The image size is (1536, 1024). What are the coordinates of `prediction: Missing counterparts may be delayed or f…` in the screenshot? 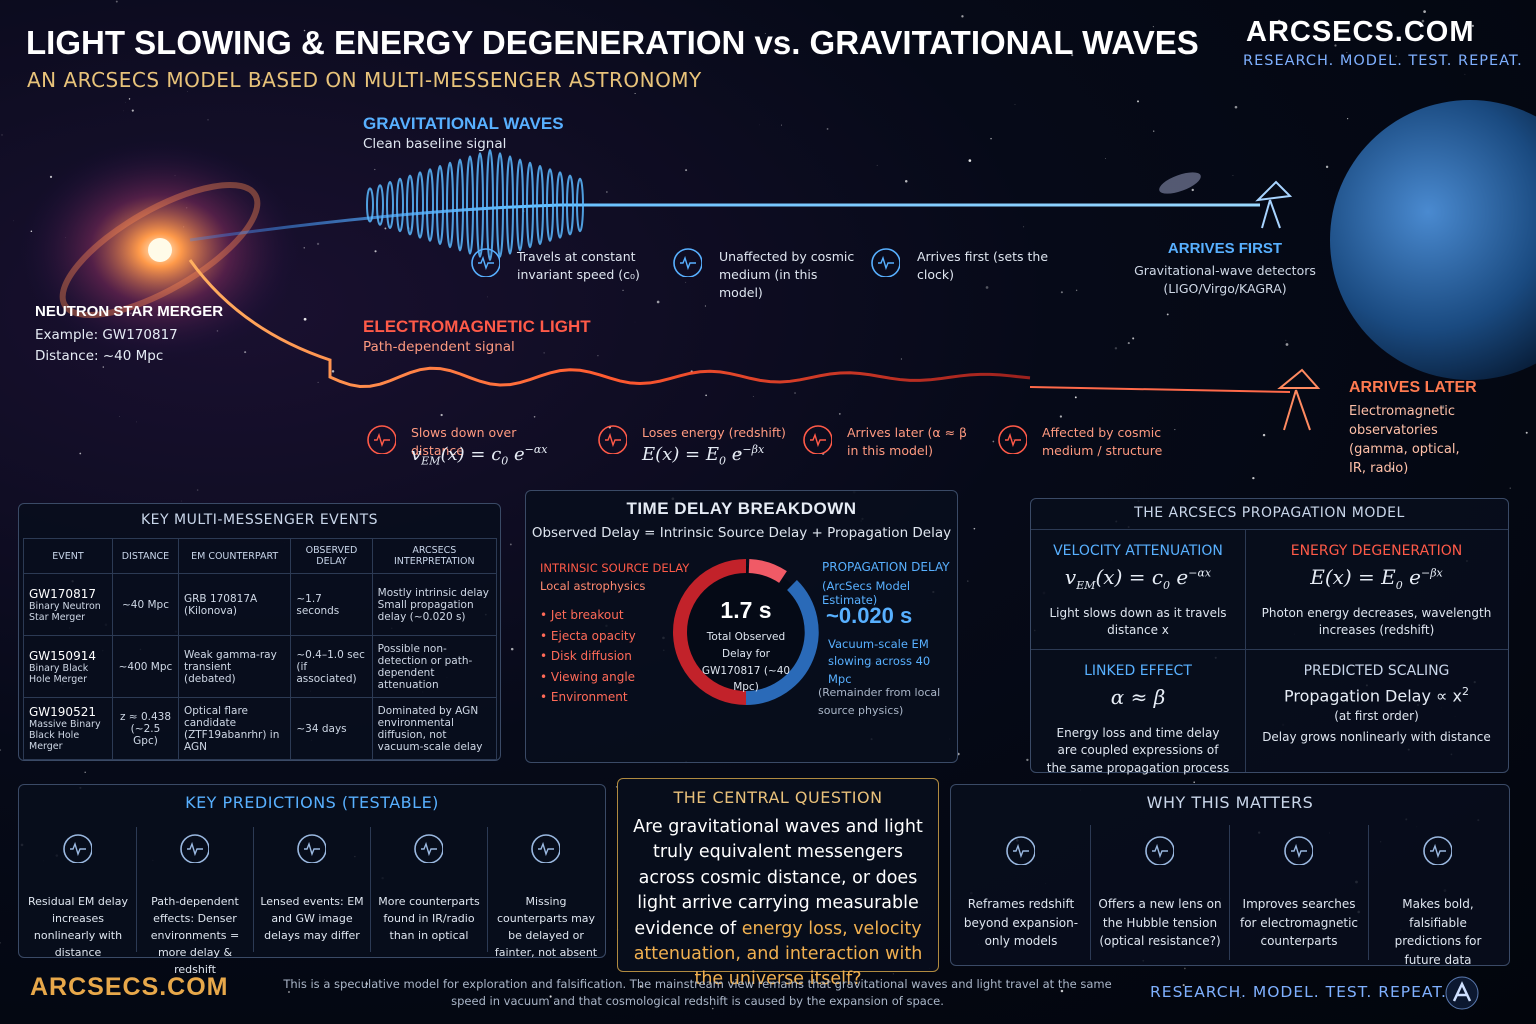 It's located at (546, 927).